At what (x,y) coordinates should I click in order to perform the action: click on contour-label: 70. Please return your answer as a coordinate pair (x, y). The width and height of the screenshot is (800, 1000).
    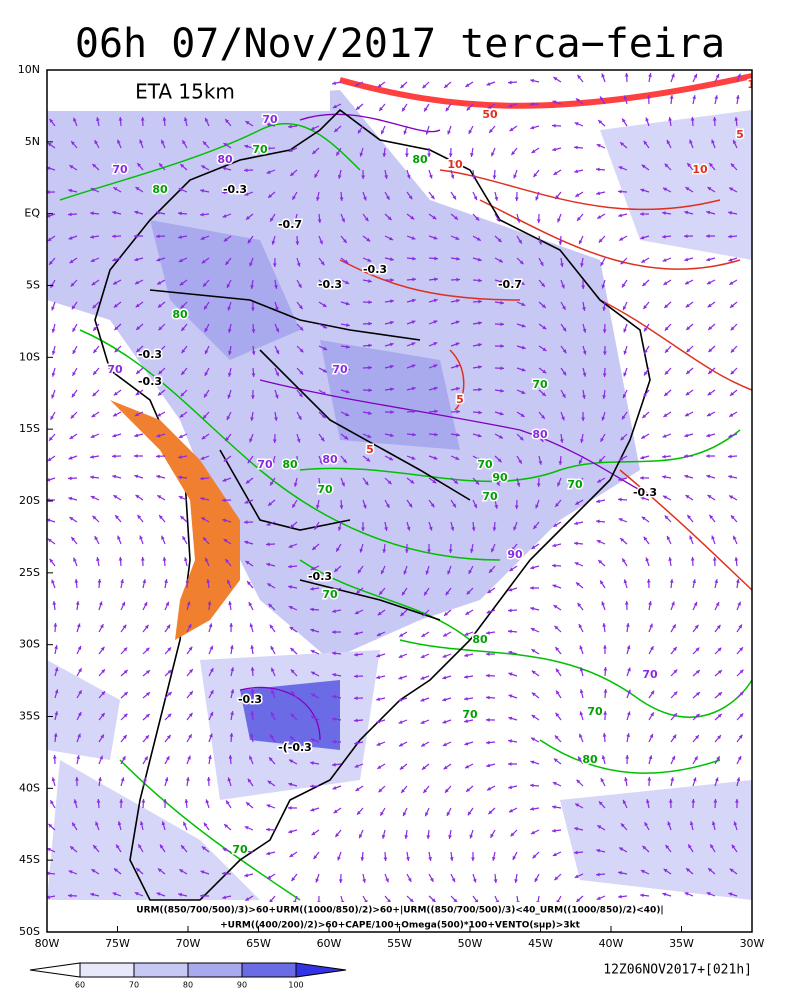
    Looking at the image, I should click on (270, 119).